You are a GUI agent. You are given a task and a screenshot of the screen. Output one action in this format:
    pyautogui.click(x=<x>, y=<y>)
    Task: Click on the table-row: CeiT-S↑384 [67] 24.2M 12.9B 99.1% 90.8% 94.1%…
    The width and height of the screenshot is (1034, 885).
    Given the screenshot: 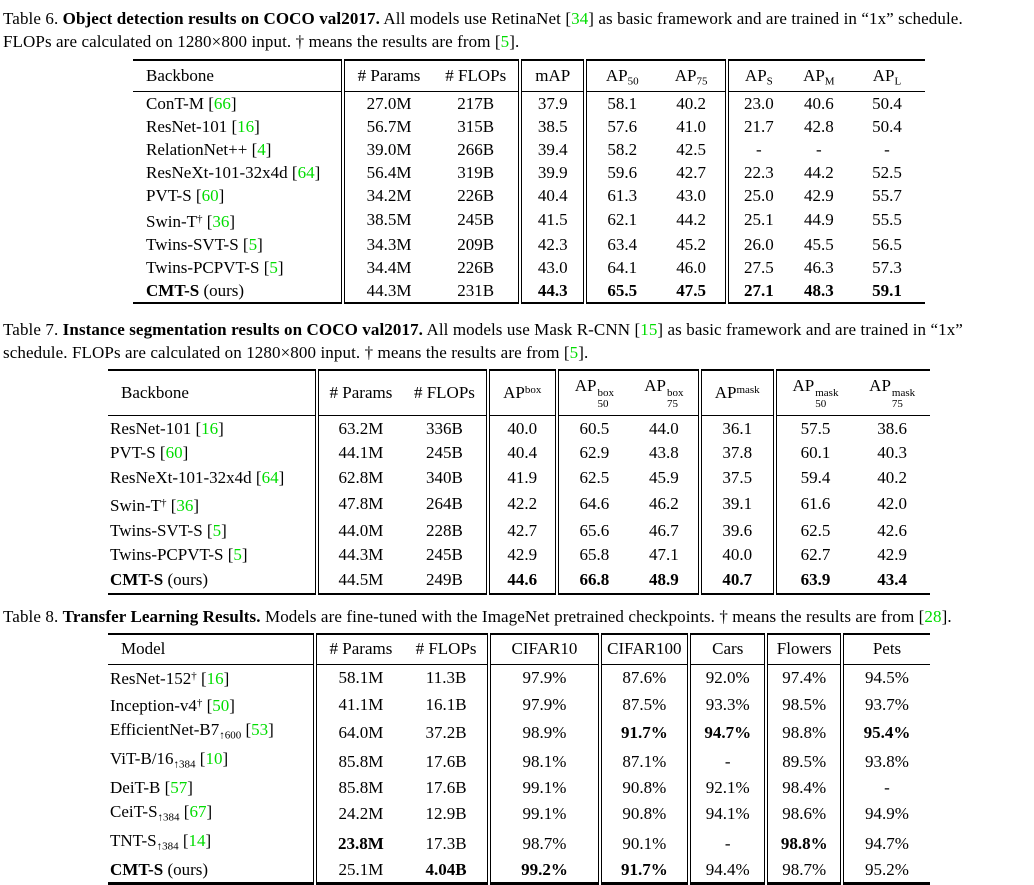 What is the action you would take?
    pyautogui.click(x=519, y=814)
    